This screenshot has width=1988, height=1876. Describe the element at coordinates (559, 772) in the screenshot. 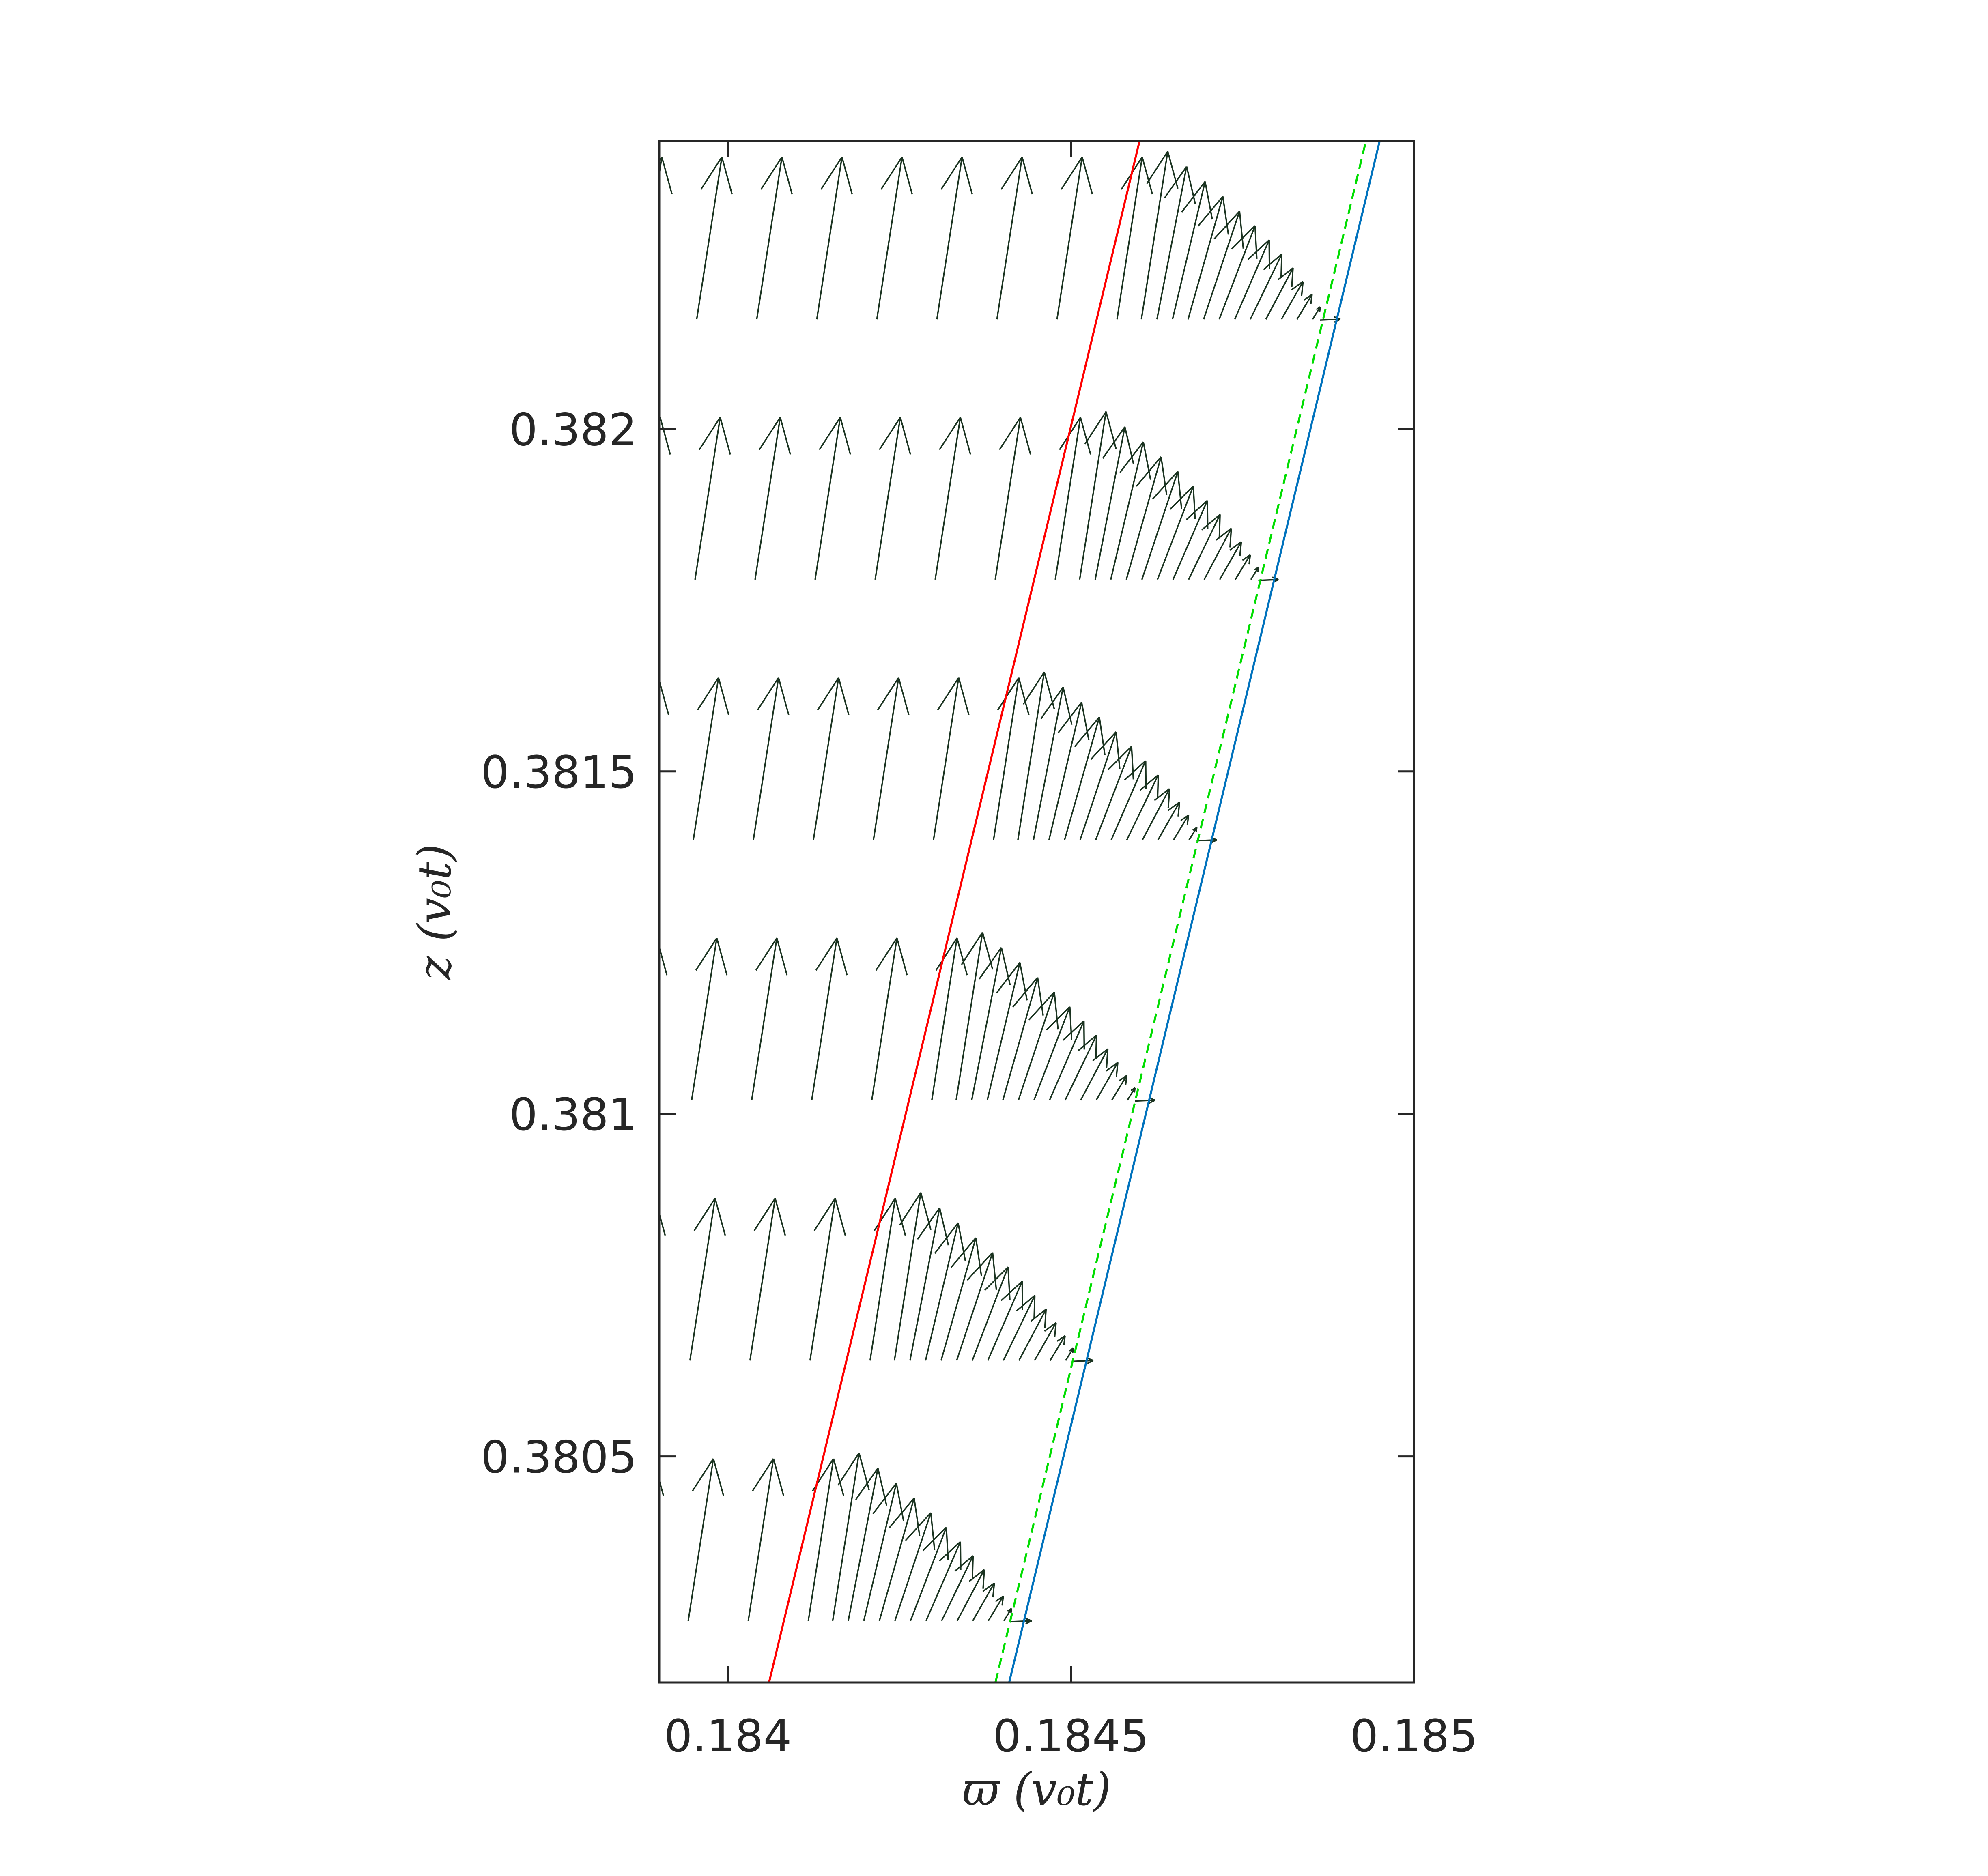

I see `y-tick-label: 0.3815` at that location.